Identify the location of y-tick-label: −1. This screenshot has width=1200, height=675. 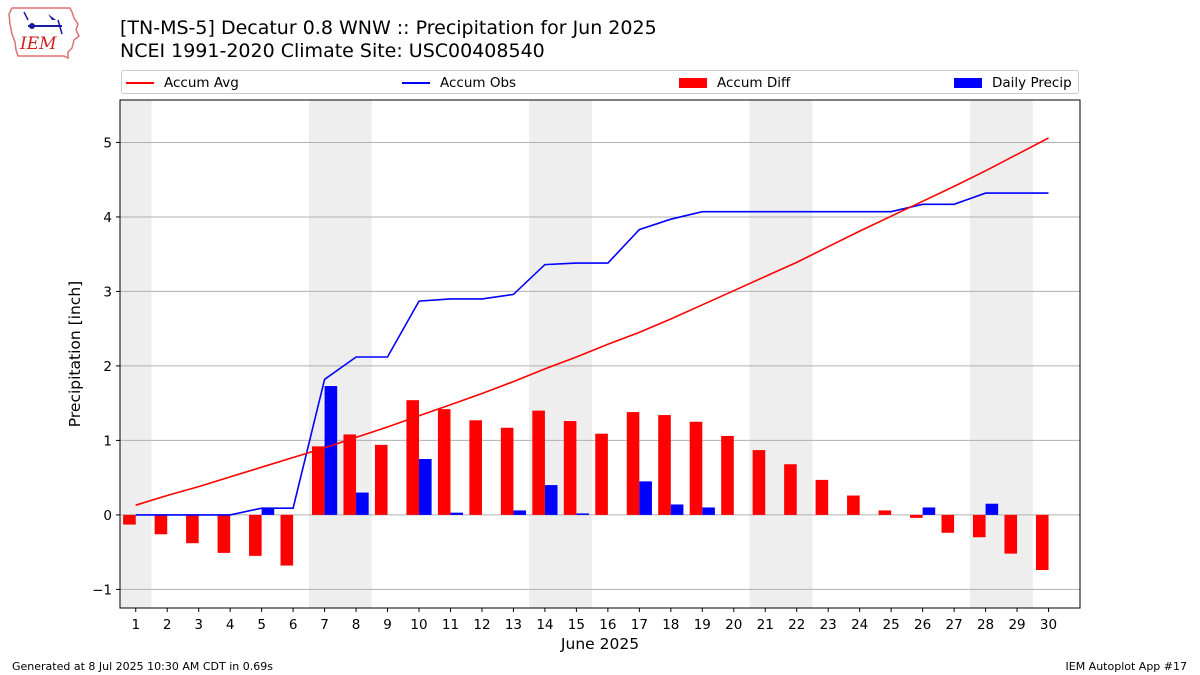
(102, 590).